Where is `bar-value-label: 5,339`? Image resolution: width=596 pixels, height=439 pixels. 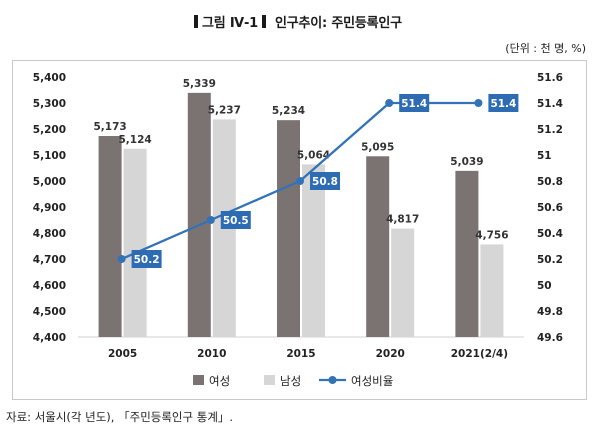 bar-value-label: 5,339 is located at coordinates (199, 84).